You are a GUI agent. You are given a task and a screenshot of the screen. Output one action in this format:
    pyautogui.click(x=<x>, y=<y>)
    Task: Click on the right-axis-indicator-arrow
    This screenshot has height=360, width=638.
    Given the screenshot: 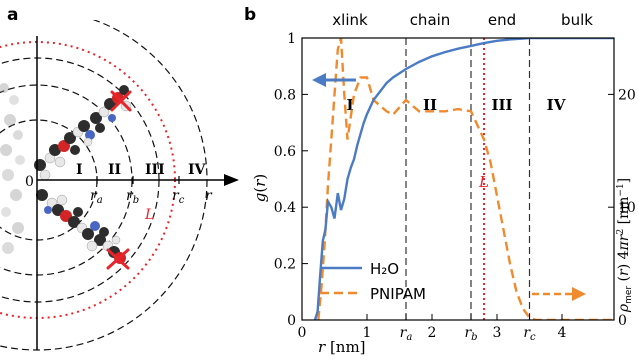 What is the action you would take?
    pyautogui.click(x=559, y=294)
    